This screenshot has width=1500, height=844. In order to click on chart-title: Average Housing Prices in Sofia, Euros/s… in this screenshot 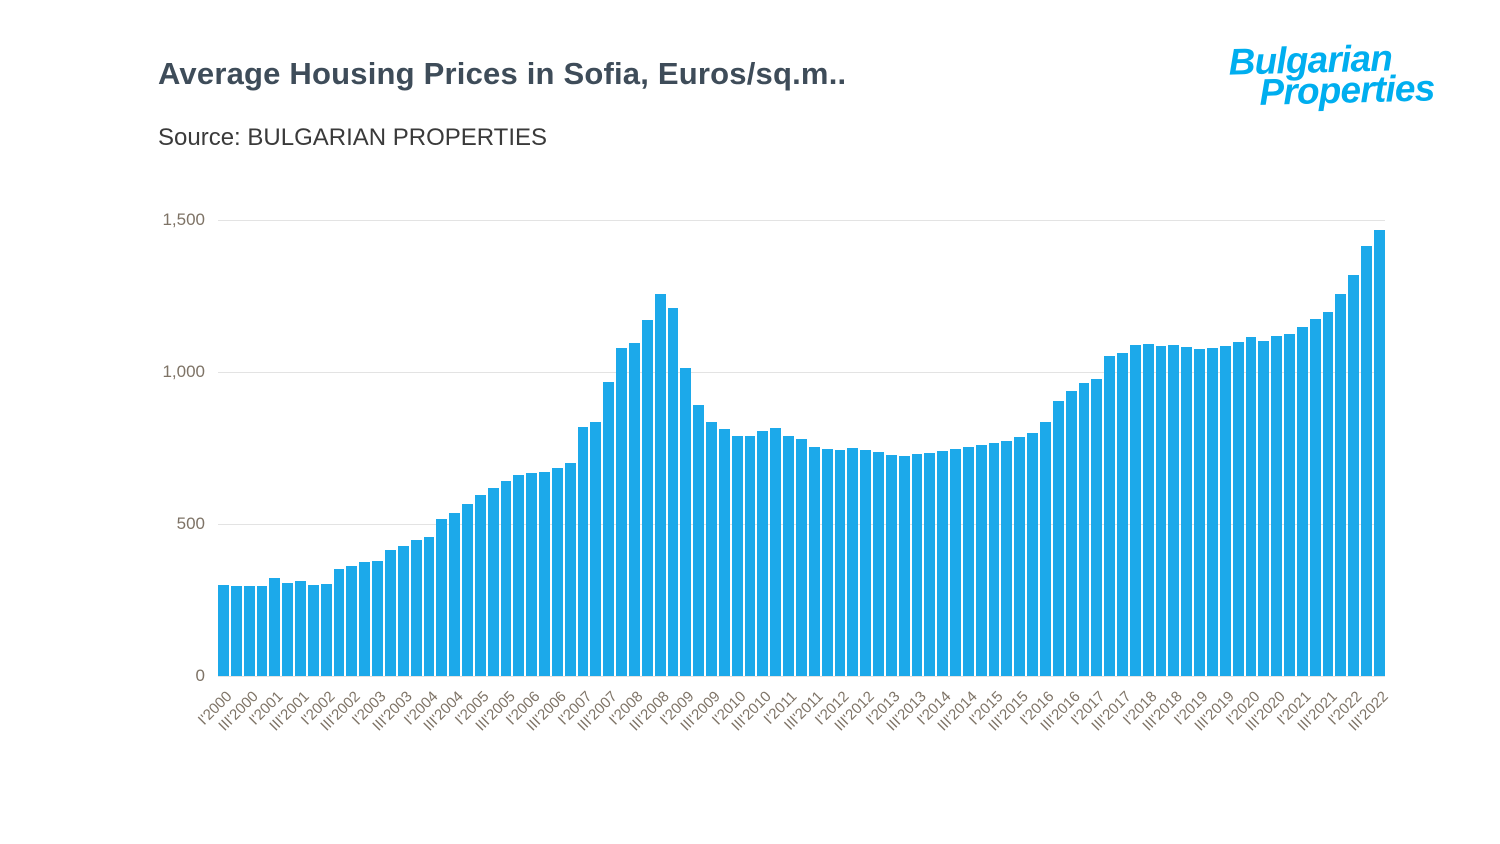, I will do `click(502, 73)`.